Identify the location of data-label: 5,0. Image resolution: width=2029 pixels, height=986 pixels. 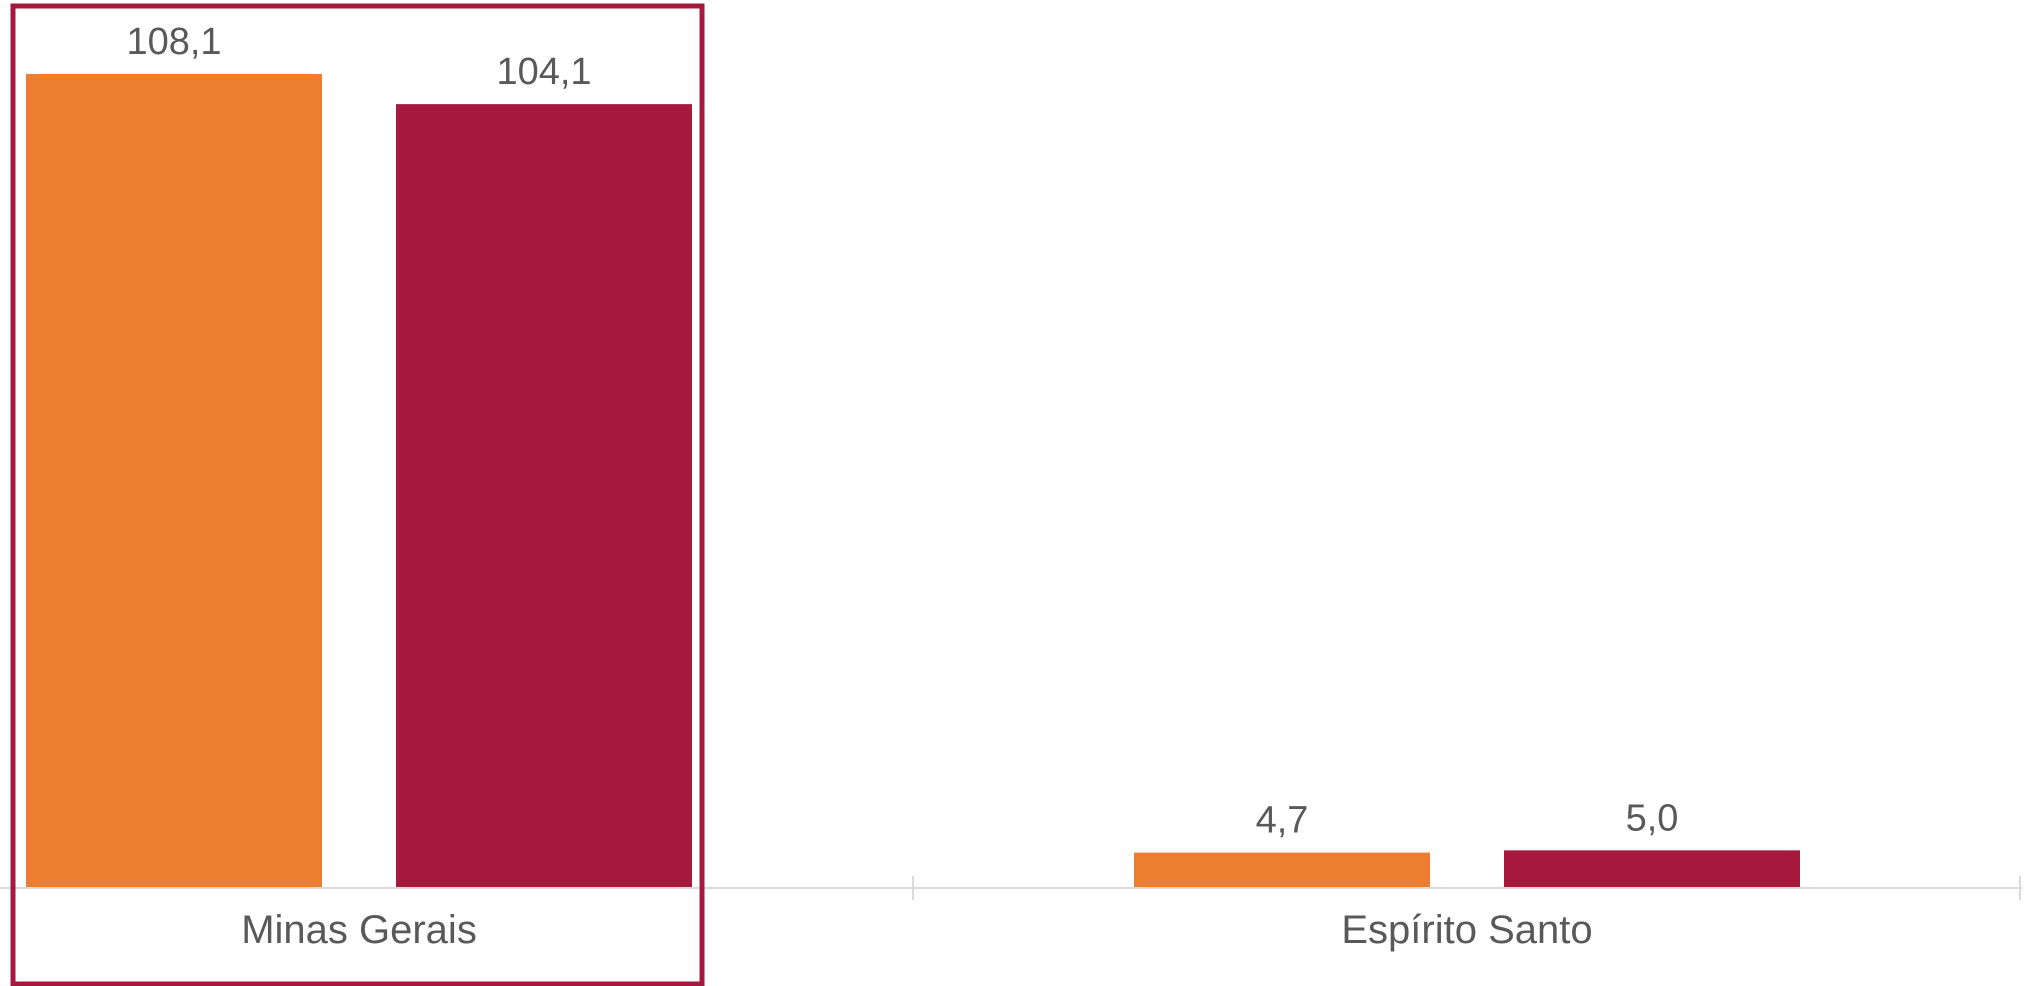
(1652, 818).